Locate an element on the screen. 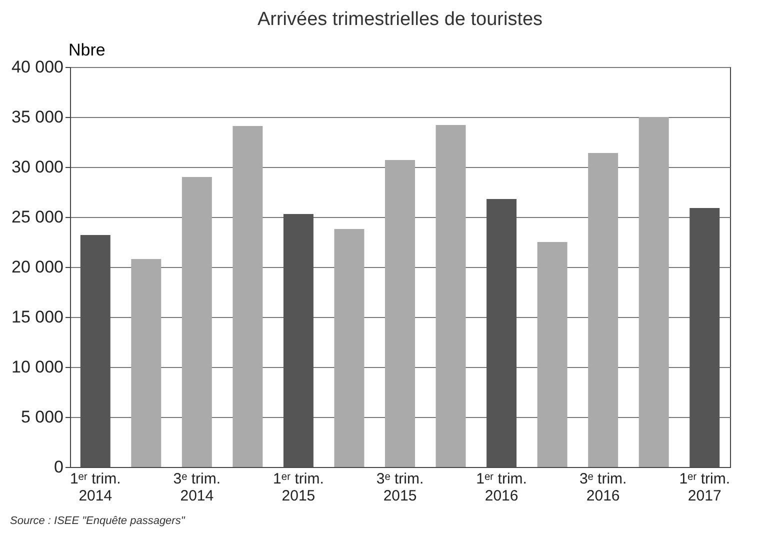 The image size is (768, 547). y-axis-title: Nbre is located at coordinates (87, 50).